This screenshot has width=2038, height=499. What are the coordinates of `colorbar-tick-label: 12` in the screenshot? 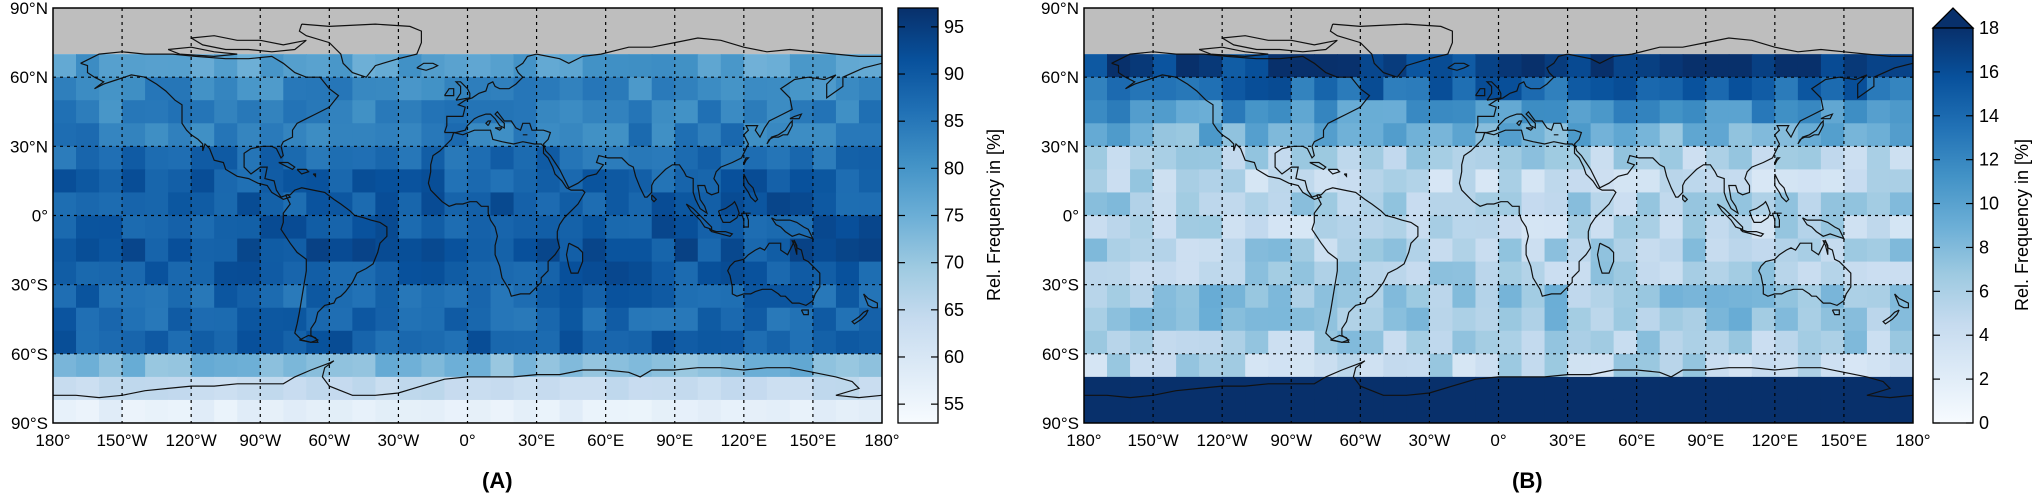 It's located at (1989, 160).